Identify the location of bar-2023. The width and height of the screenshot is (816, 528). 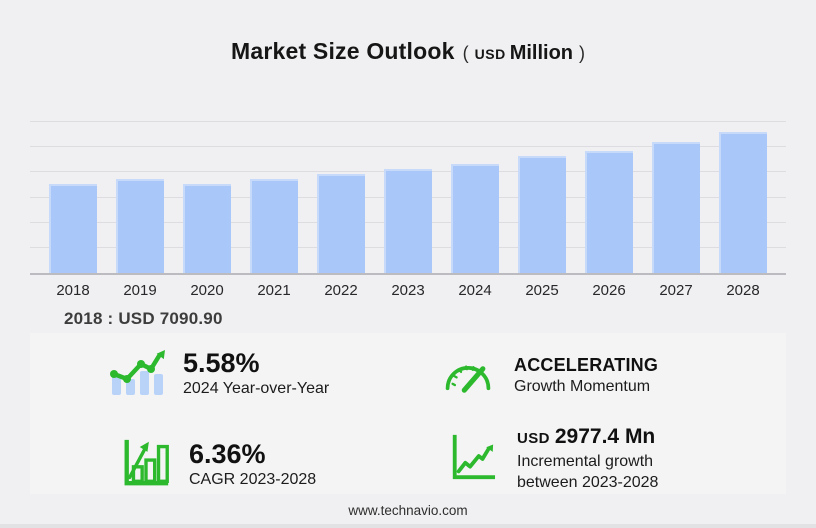
(408, 221).